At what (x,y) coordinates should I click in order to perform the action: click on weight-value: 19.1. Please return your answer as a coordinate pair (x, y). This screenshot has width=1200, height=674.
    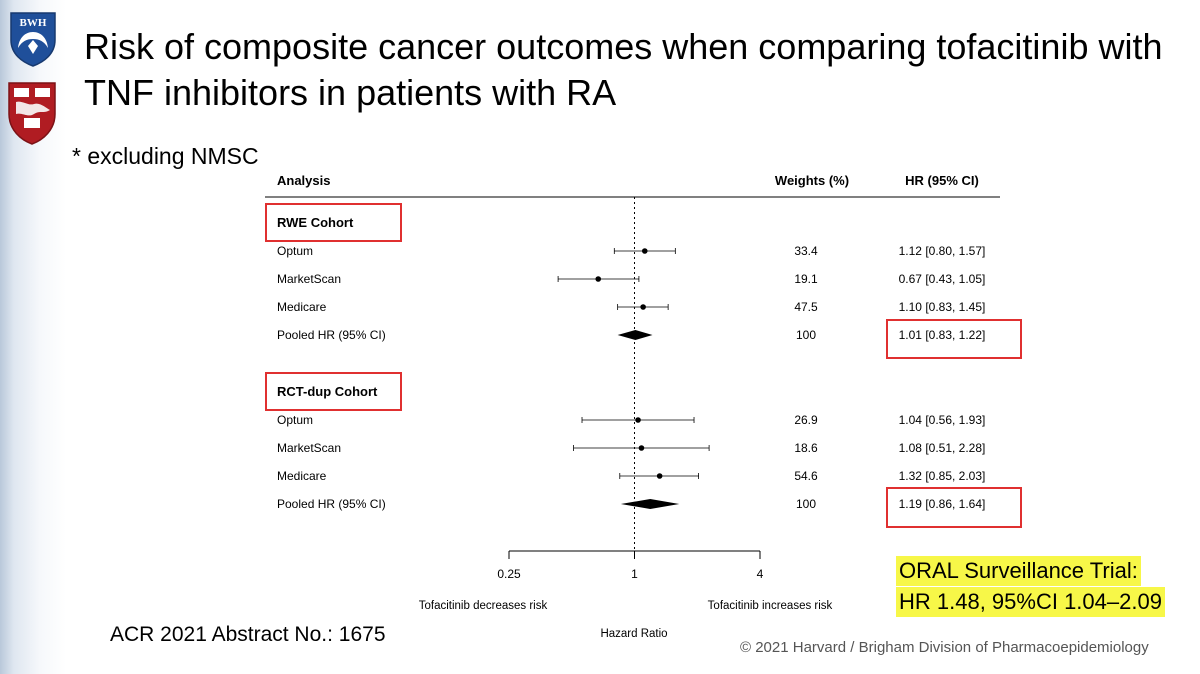
    Looking at the image, I should click on (806, 279).